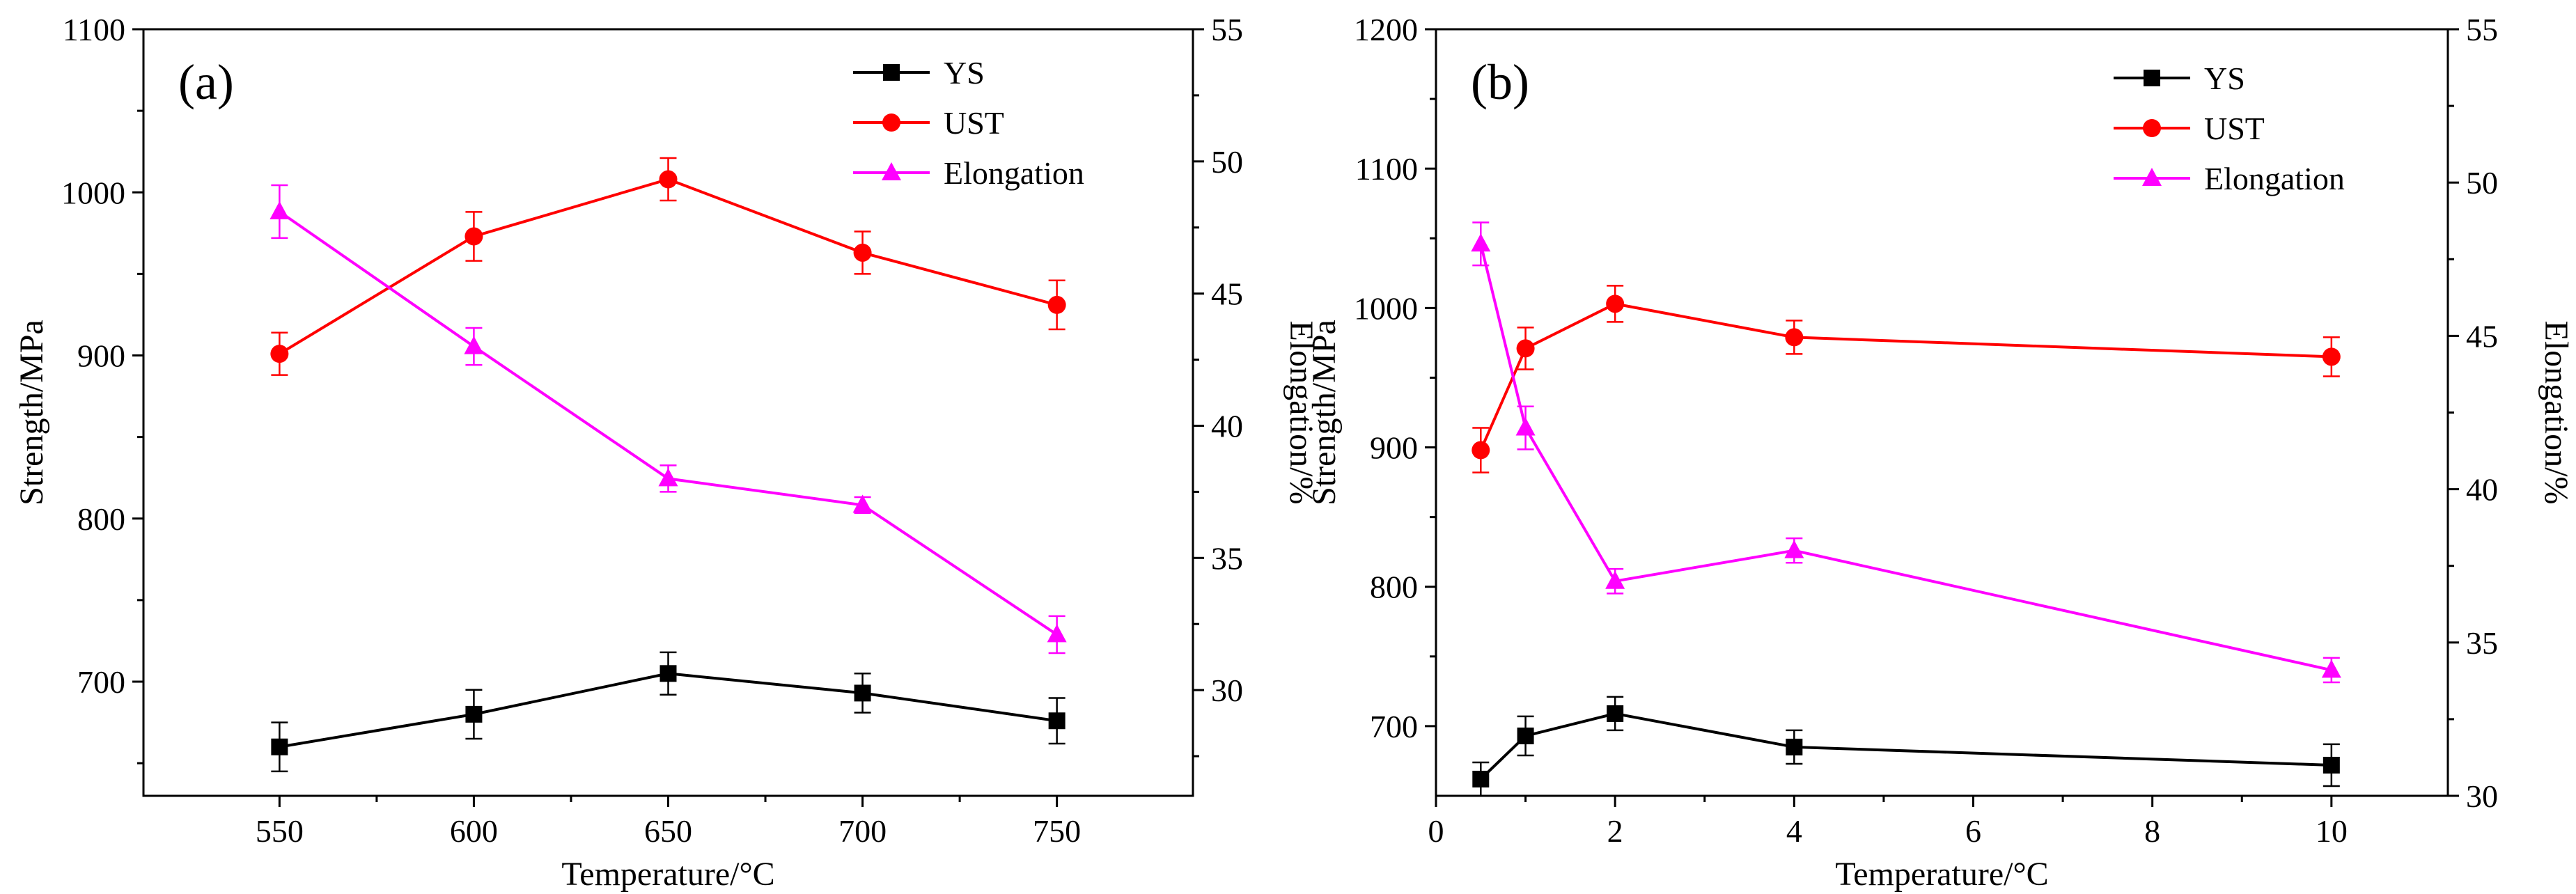  What do you see at coordinates (1973, 831) in the screenshot?
I see `x-tick-label: 6` at bounding box center [1973, 831].